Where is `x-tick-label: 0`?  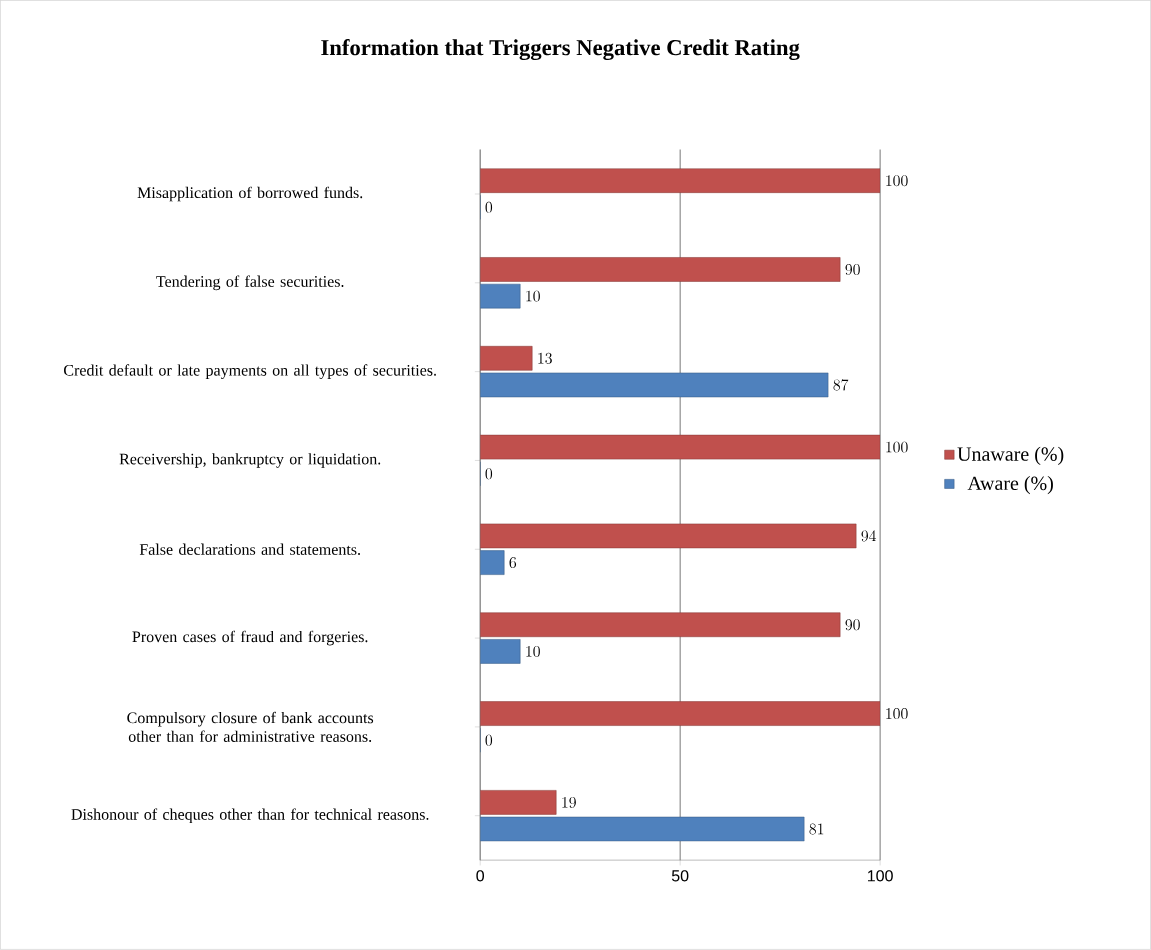 x-tick-label: 0 is located at coordinates (480, 876).